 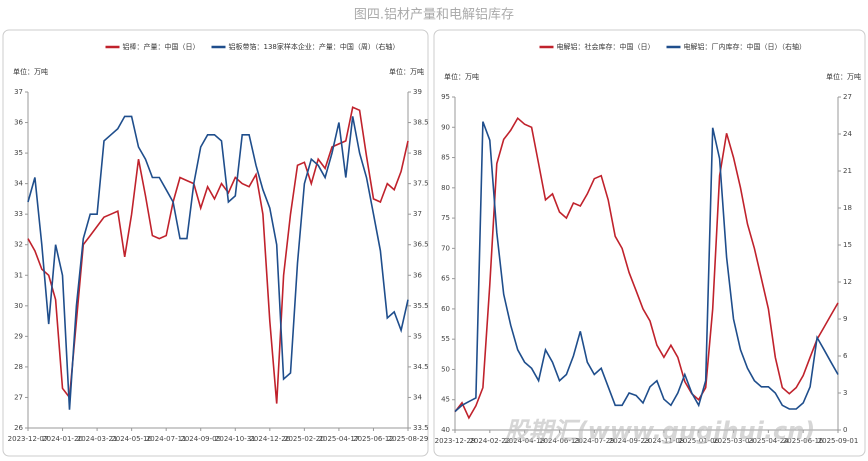 I want to click on x-tick-label: 2024-02-22, so click(x=489, y=441).